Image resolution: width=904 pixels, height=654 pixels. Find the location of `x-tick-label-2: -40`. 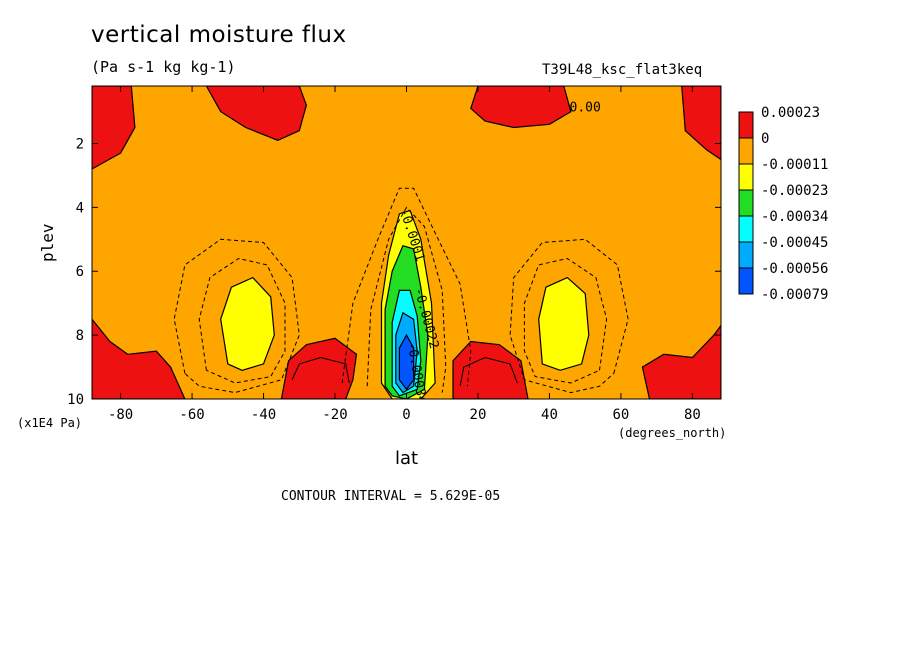

x-tick-label-2: -40 is located at coordinates (263, 415).